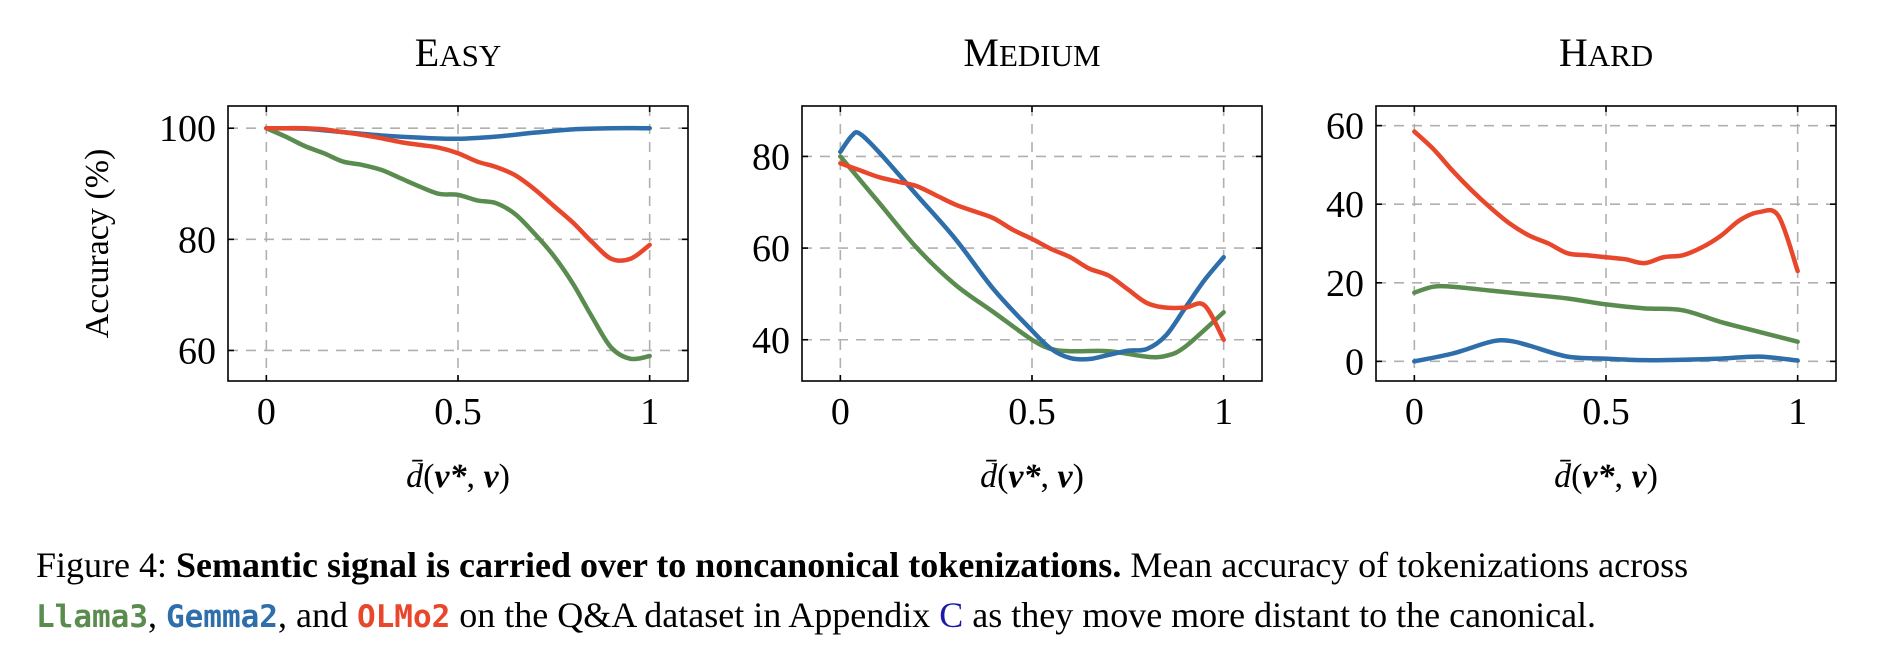 Image resolution: width=1890 pixels, height=664 pixels. What do you see at coordinates (403, 617) in the screenshot?
I see `caption-model-olmo2: OLMo2` at bounding box center [403, 617].